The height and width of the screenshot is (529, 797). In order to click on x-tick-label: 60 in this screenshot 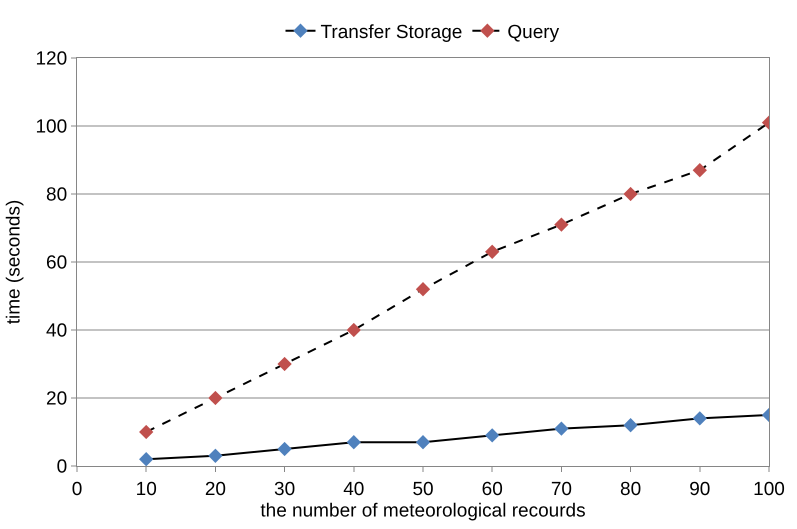, I will do `click(492, 489)`.